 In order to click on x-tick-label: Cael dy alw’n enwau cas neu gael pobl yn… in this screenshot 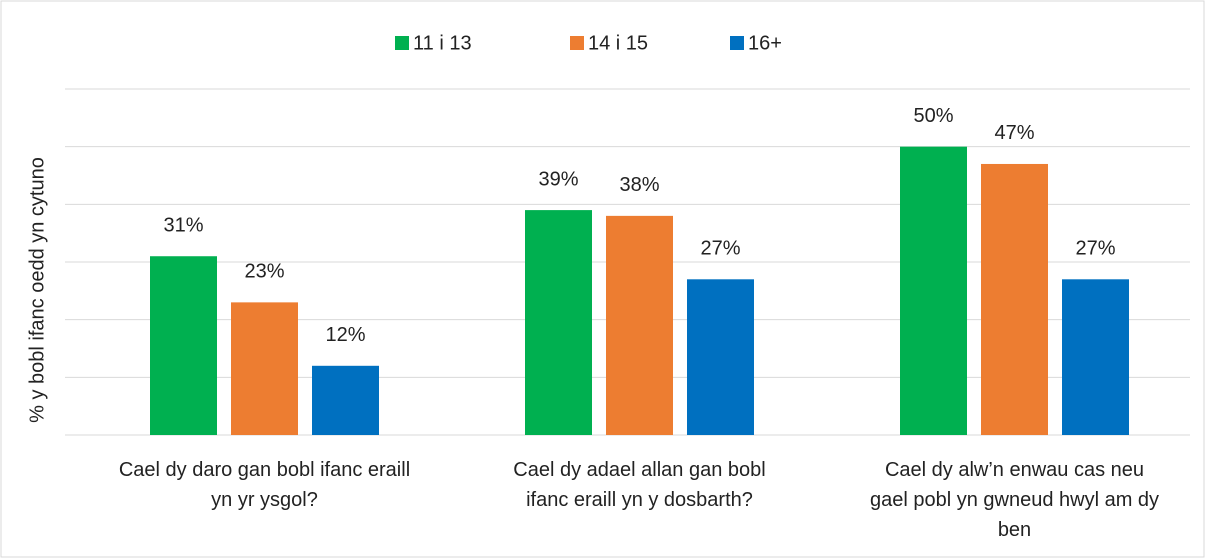, I will do `click(1014, 500)`.